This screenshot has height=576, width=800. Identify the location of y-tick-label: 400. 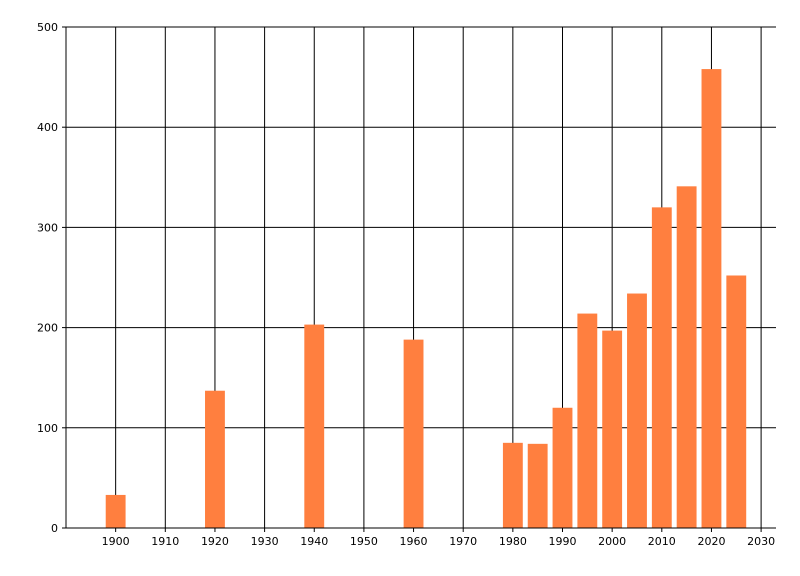
(47, 127).